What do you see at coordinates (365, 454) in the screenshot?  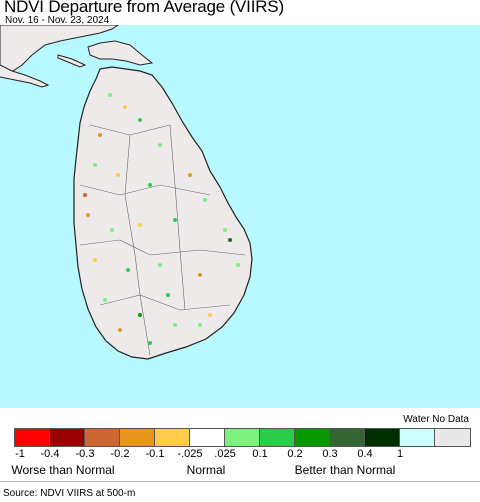 I see `legend-tick-label: 0.4` at bounding box center [365, 454].